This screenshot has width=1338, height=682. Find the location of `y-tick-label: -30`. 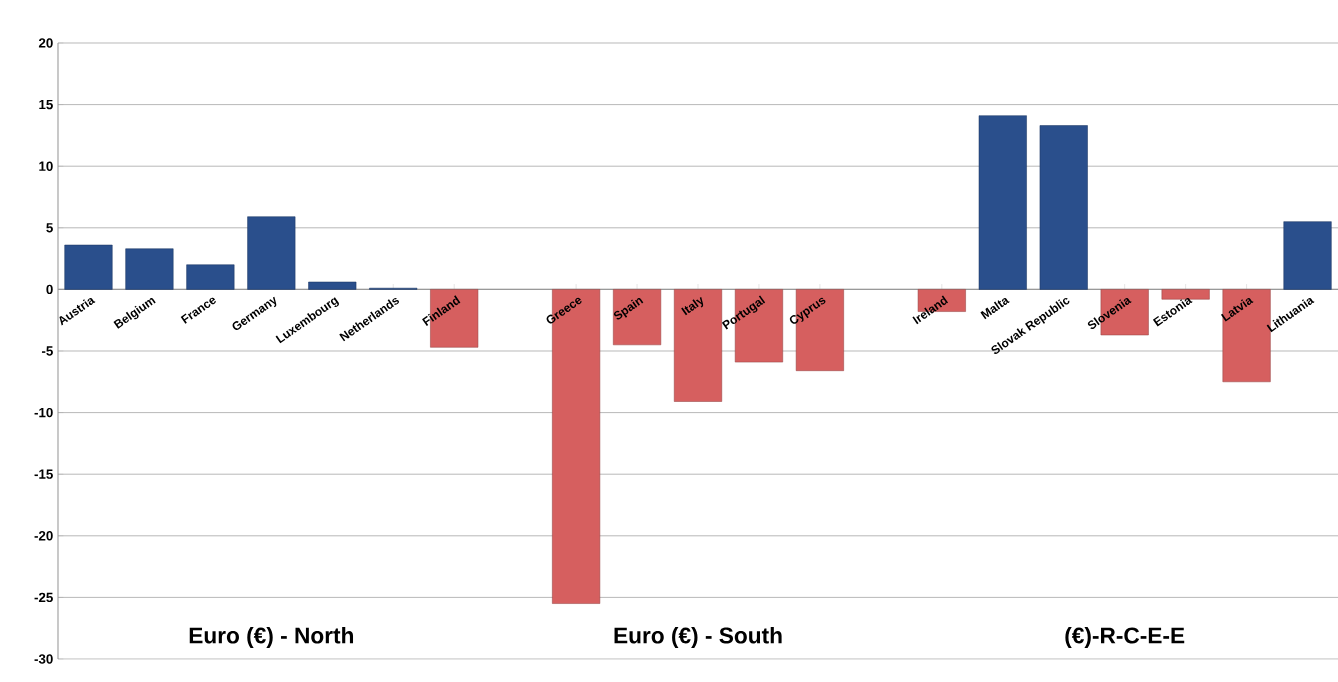

y-tick-label: -30 is located at coordinates (43, 659).